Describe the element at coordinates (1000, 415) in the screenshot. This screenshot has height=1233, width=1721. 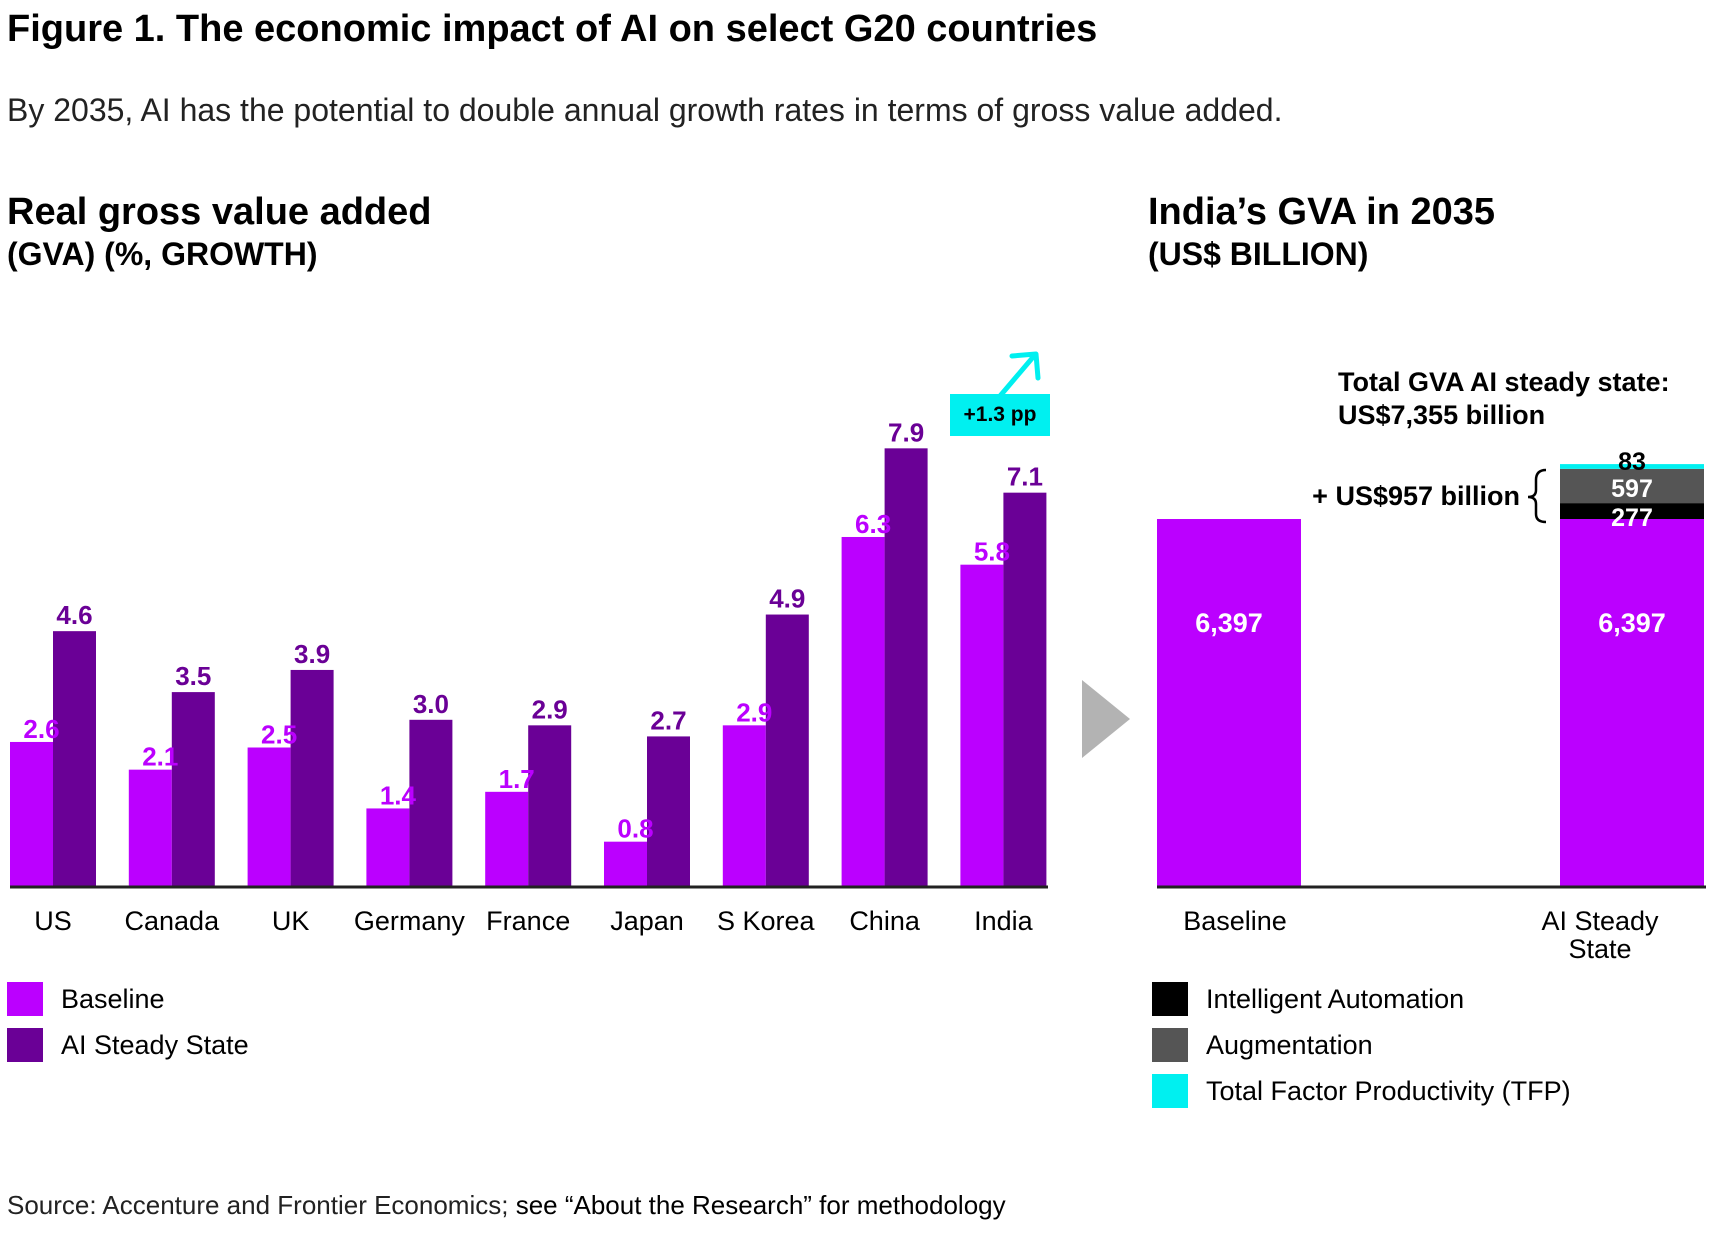
I see `india-pp-badge: +1.3 pp` at that location.